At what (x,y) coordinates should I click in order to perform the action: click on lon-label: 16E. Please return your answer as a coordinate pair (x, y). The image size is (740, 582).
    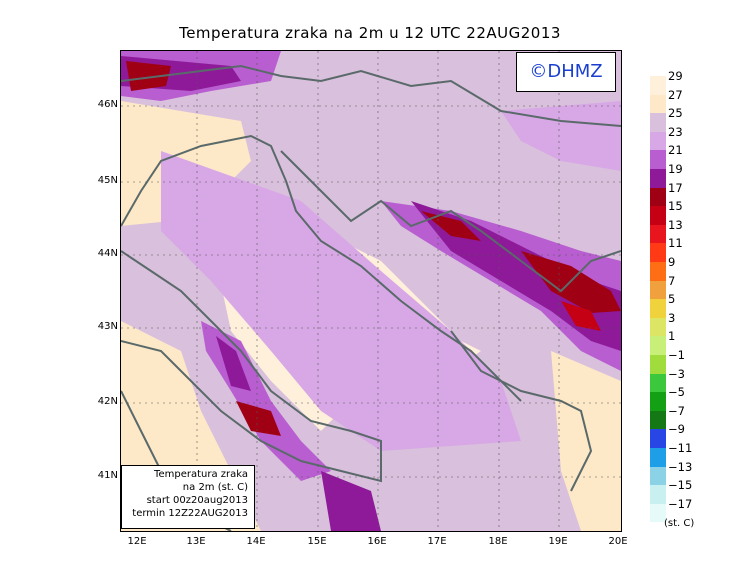
    Looking at the image, I should click on (377, 541).